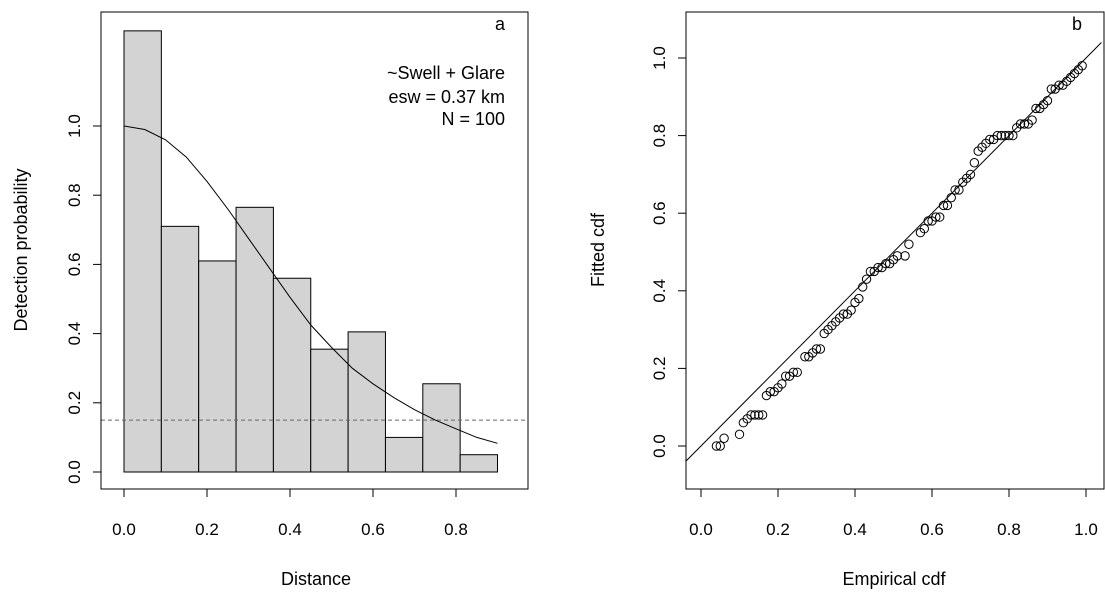 This screenshot has width=1105, height=593. I want to click on x-tick-label: 0.8, so click(1009, 529).